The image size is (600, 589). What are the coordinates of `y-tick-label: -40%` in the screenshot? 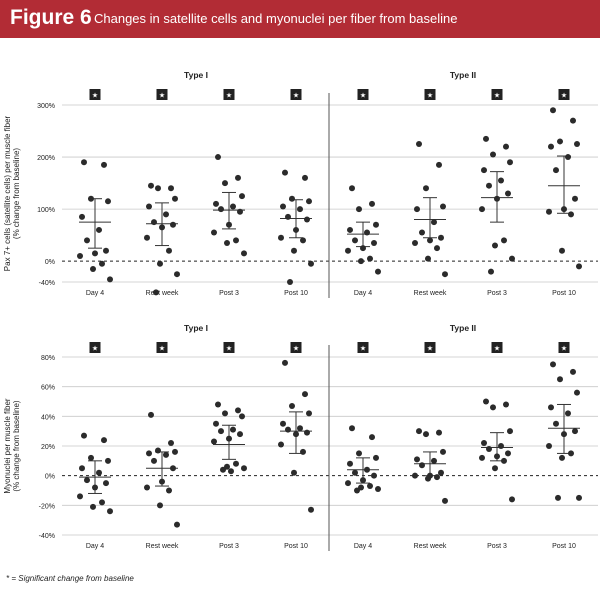 It's located at (47, 536).